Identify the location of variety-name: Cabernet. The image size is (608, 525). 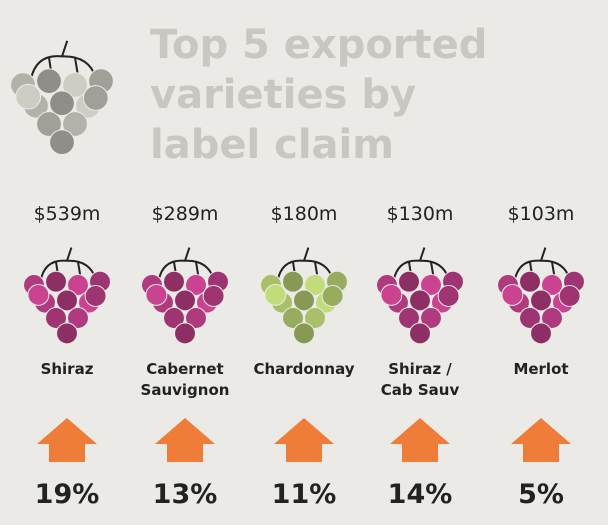
(184, 369).